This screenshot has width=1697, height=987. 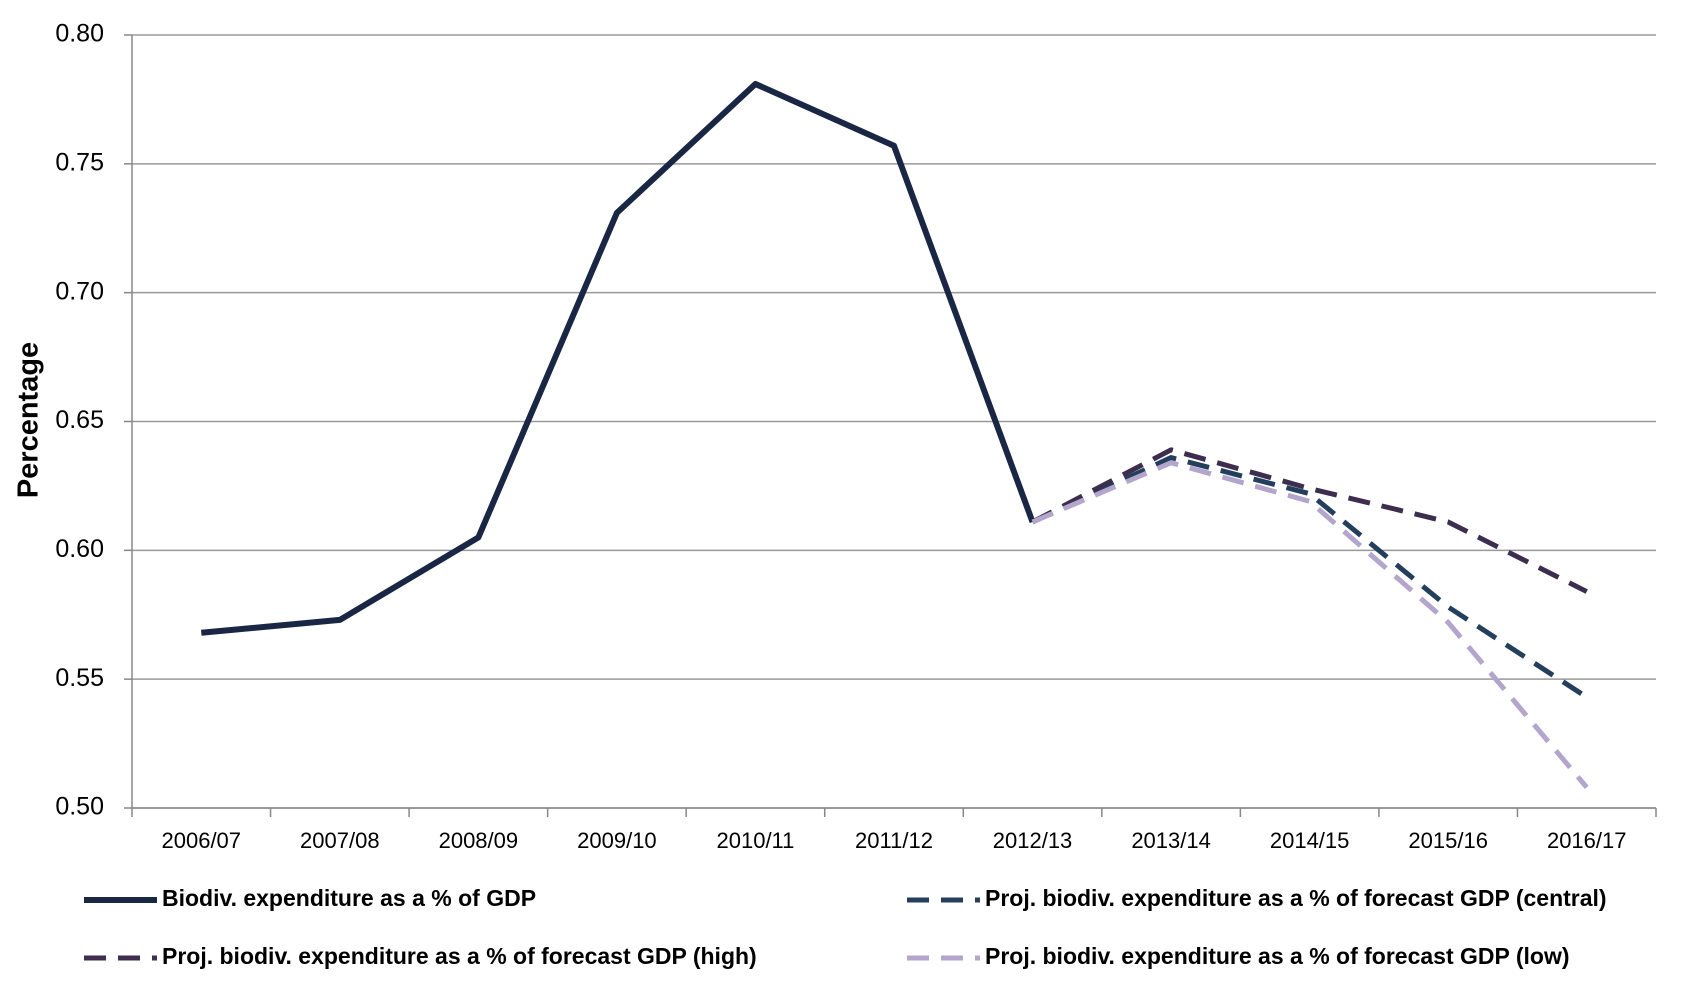 What do you see at coordinates (1448, 840) in the screenshot?
I see `x-tick-label: 2015/16` at bounding box center [1448, 840].